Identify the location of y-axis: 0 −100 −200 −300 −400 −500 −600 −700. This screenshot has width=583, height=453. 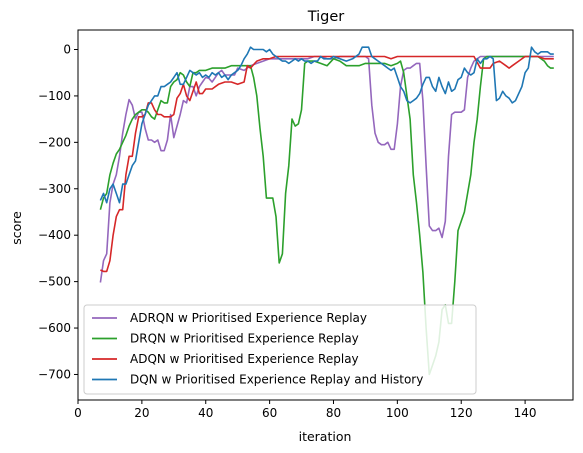
(58, 211).